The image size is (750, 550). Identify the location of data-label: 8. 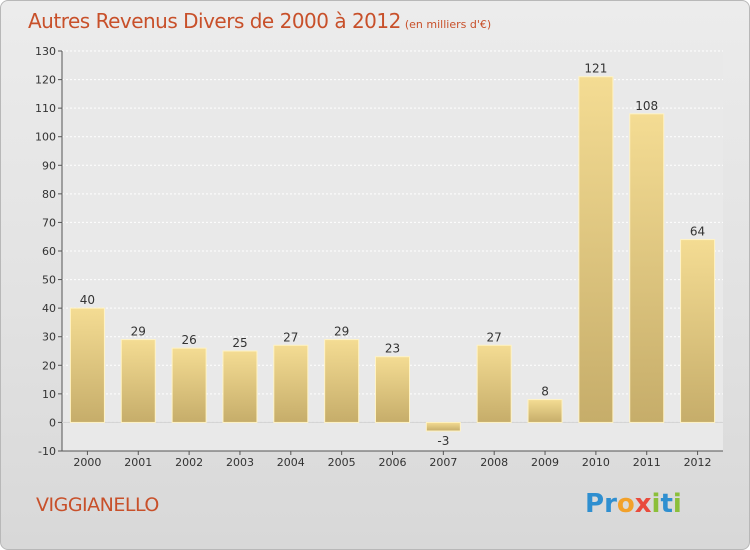
(545, 392).